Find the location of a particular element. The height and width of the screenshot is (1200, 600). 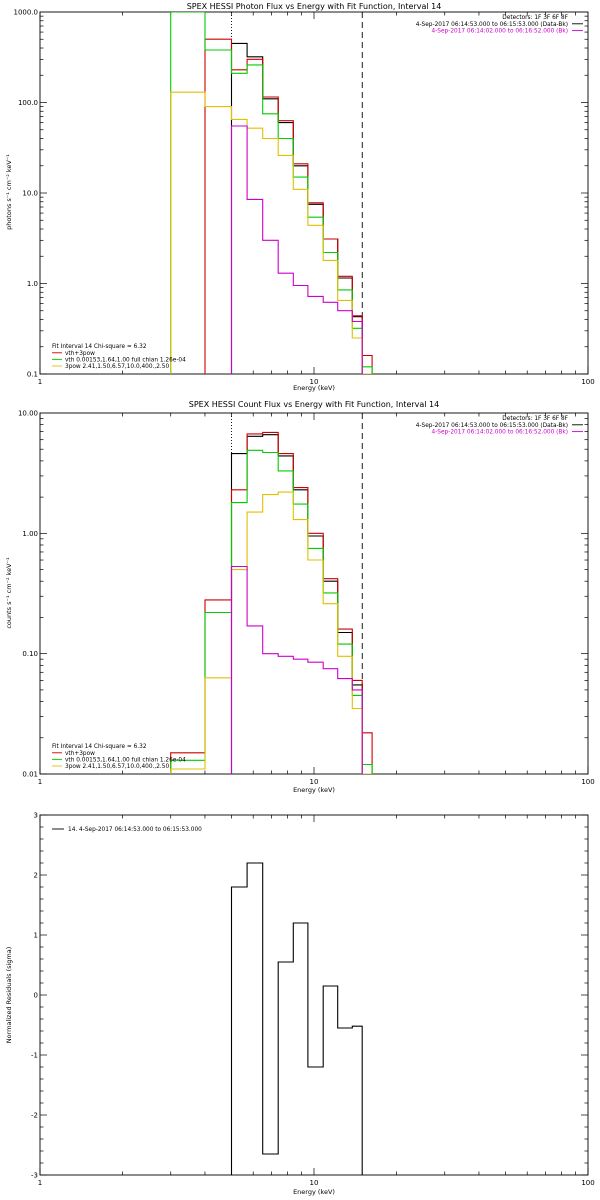

count-flux-x-tick-label: 1 is located at coordinates (40, 782).